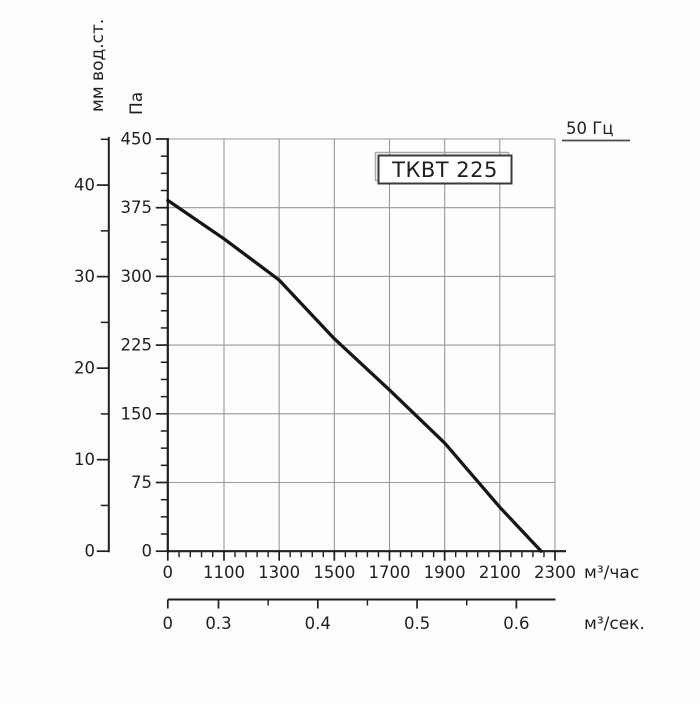 The width and height of the screenshot is (700, 704). Describe the element at coordinates (614, 624) in the screenshot. I see `flow-sec-unit-label: м³/сек.` at that location.